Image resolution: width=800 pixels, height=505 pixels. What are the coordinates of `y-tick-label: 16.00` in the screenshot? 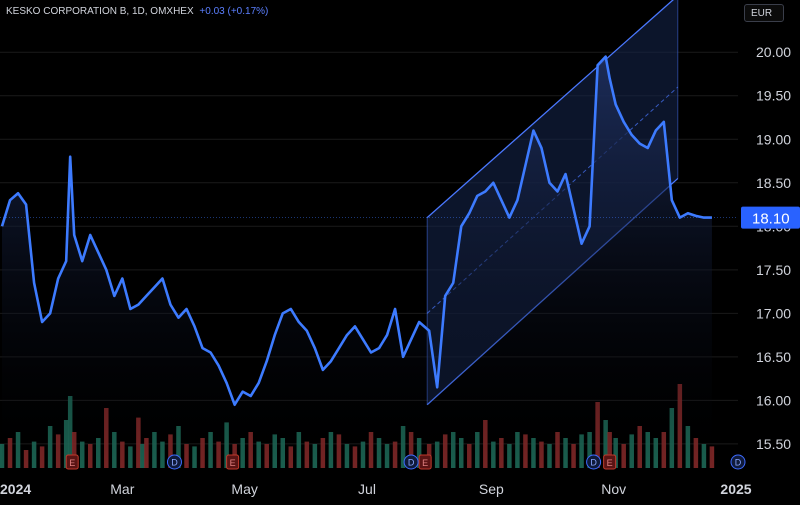 It's located at (773, 400).